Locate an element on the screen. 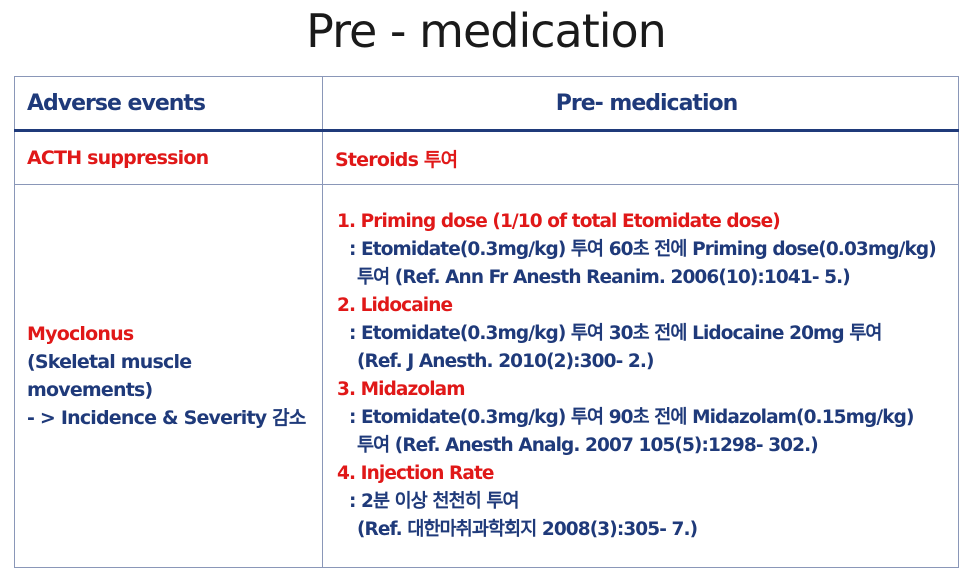 The width and height of the screenshot is (972, 580). event-myoclonus-effect: - > Incidence & Severity 감소 is located at coordinates (166, 418).